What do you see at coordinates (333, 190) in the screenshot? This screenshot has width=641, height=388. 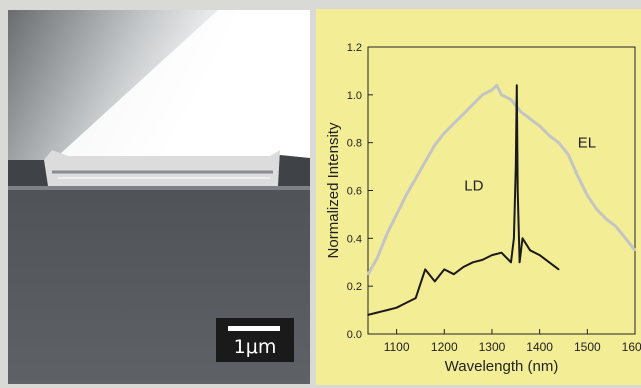 I see `y-axis-label: Normalized Intensity` at bounding box center [333, 190].